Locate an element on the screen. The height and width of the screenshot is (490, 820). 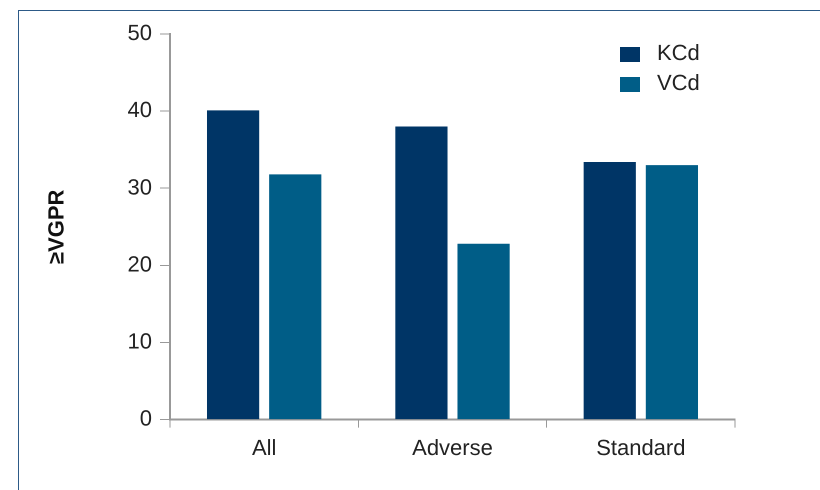
y-tick-label: 40 is located at coordinates (140, 109).